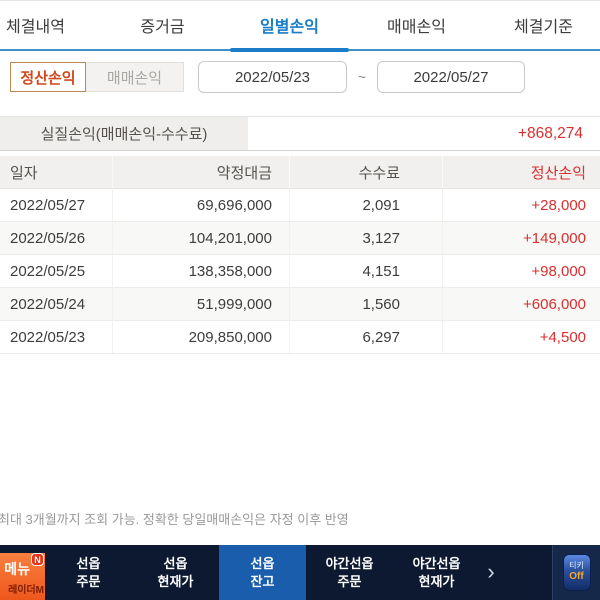  I want to click on table-row: 2022/05/25 138,358,000 4,151 +98,000, so click(300, 271).